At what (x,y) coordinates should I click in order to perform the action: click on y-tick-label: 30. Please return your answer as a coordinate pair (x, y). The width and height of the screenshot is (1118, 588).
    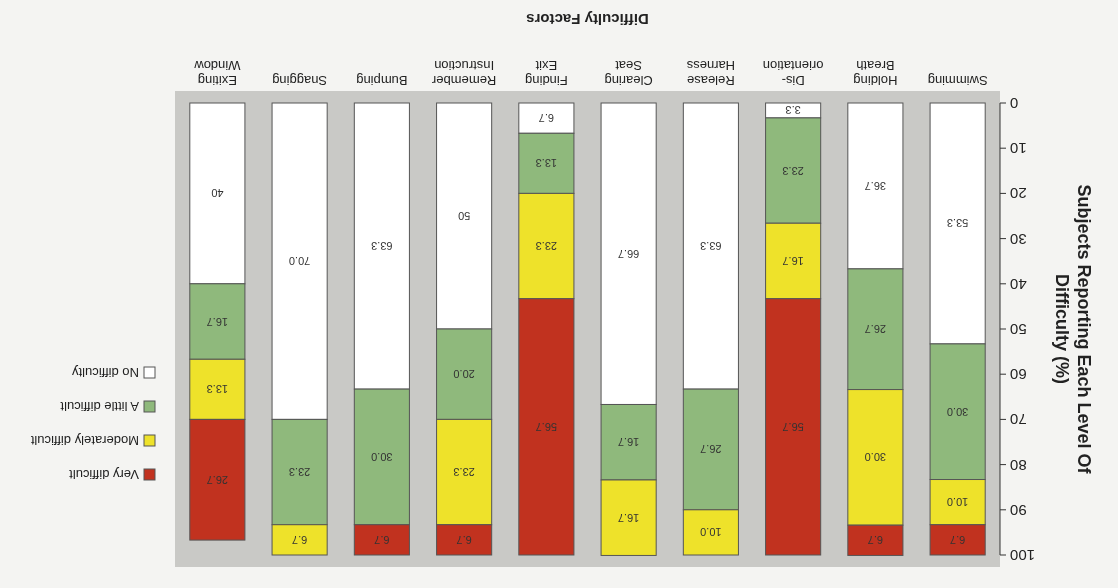
    Looking at the image, I should click on (1018, 239).